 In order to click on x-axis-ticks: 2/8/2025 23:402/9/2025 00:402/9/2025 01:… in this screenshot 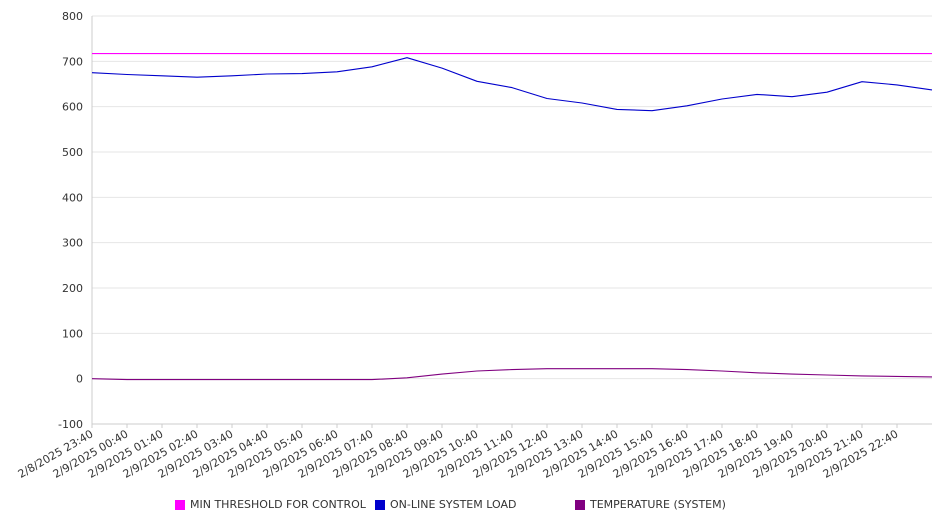, I will do `click(458, 452)`.